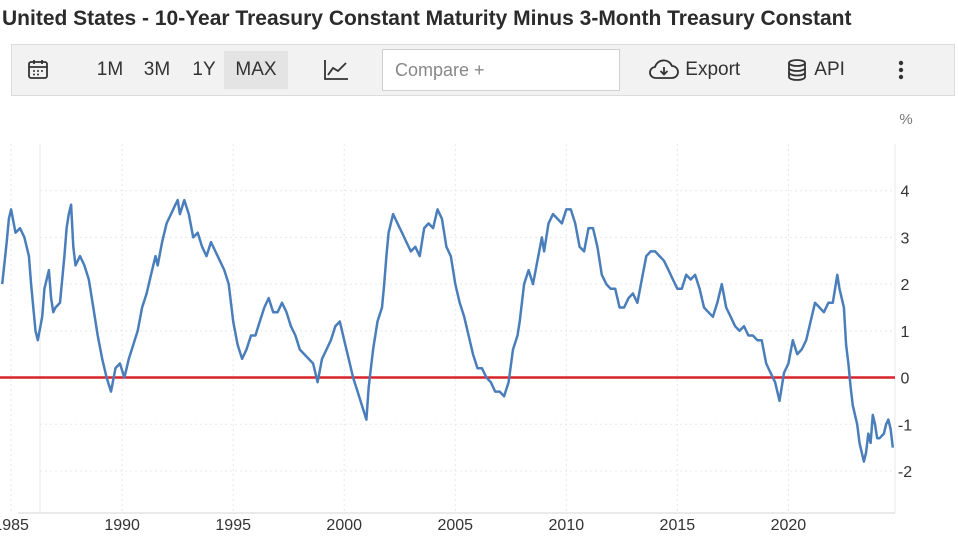  What do you see at coordinates (38, 70) in the screenshot?
I see `calendar-icon` at bounding box center [38, 70].